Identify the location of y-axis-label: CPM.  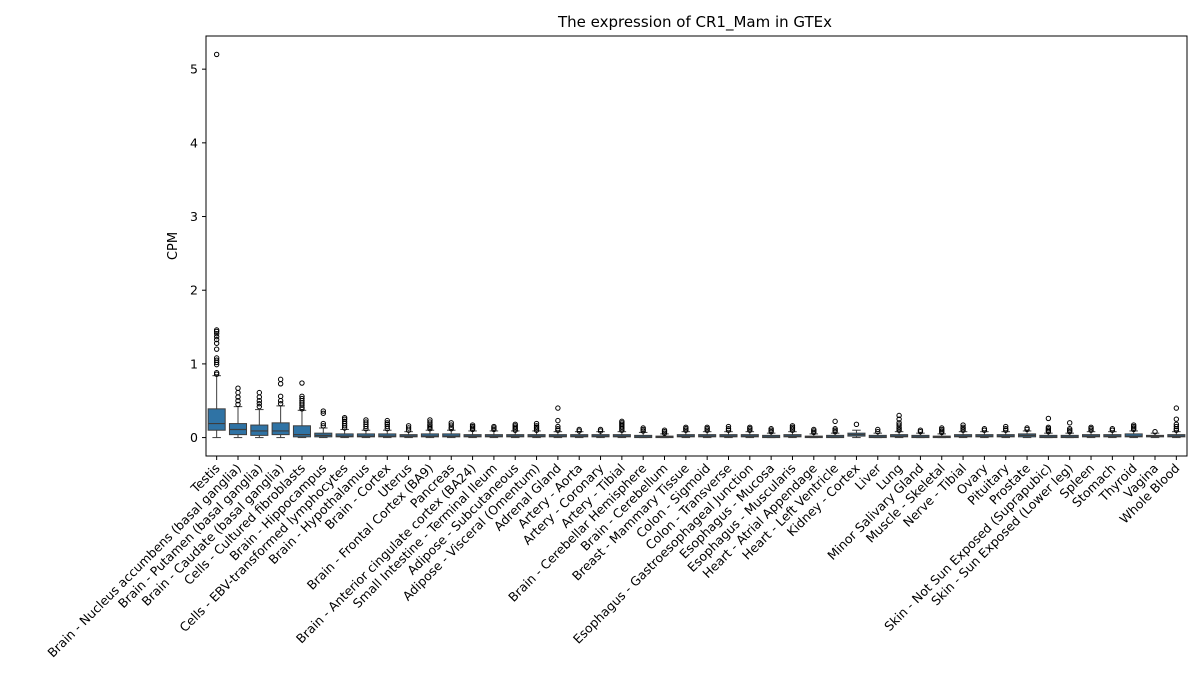
(173, 246).